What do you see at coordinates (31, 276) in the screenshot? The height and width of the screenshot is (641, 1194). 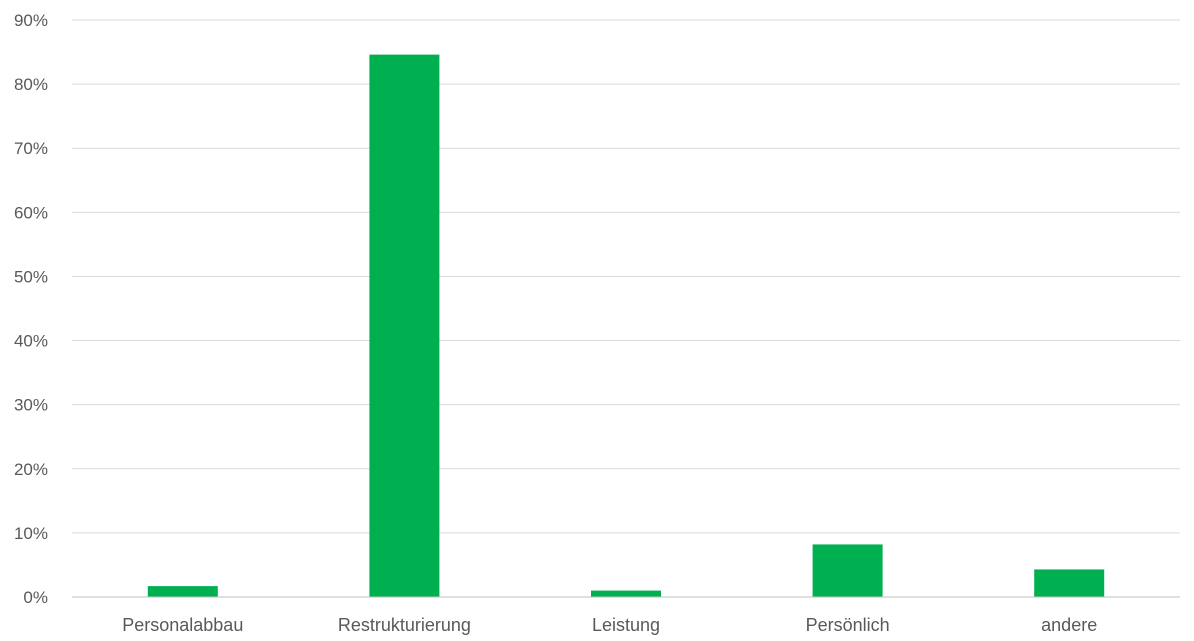 I see `y-tick-label: 50%` at bounding box center [31, 276].